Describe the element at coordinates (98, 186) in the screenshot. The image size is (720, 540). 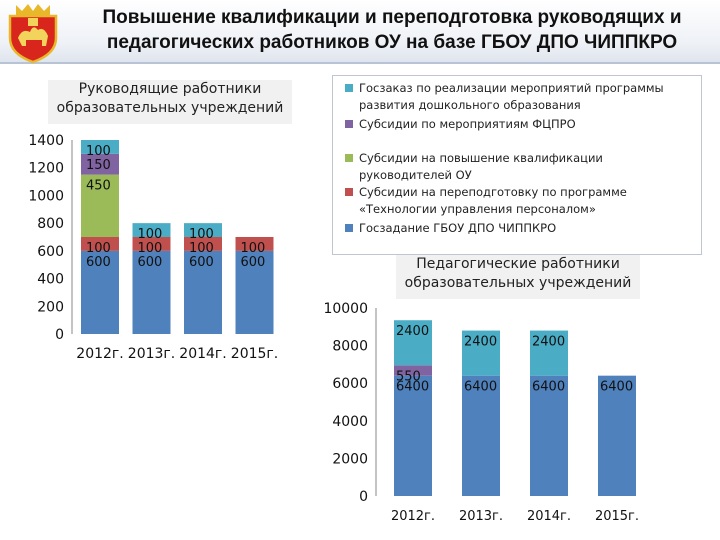
I see `data-label: 450` at that location.